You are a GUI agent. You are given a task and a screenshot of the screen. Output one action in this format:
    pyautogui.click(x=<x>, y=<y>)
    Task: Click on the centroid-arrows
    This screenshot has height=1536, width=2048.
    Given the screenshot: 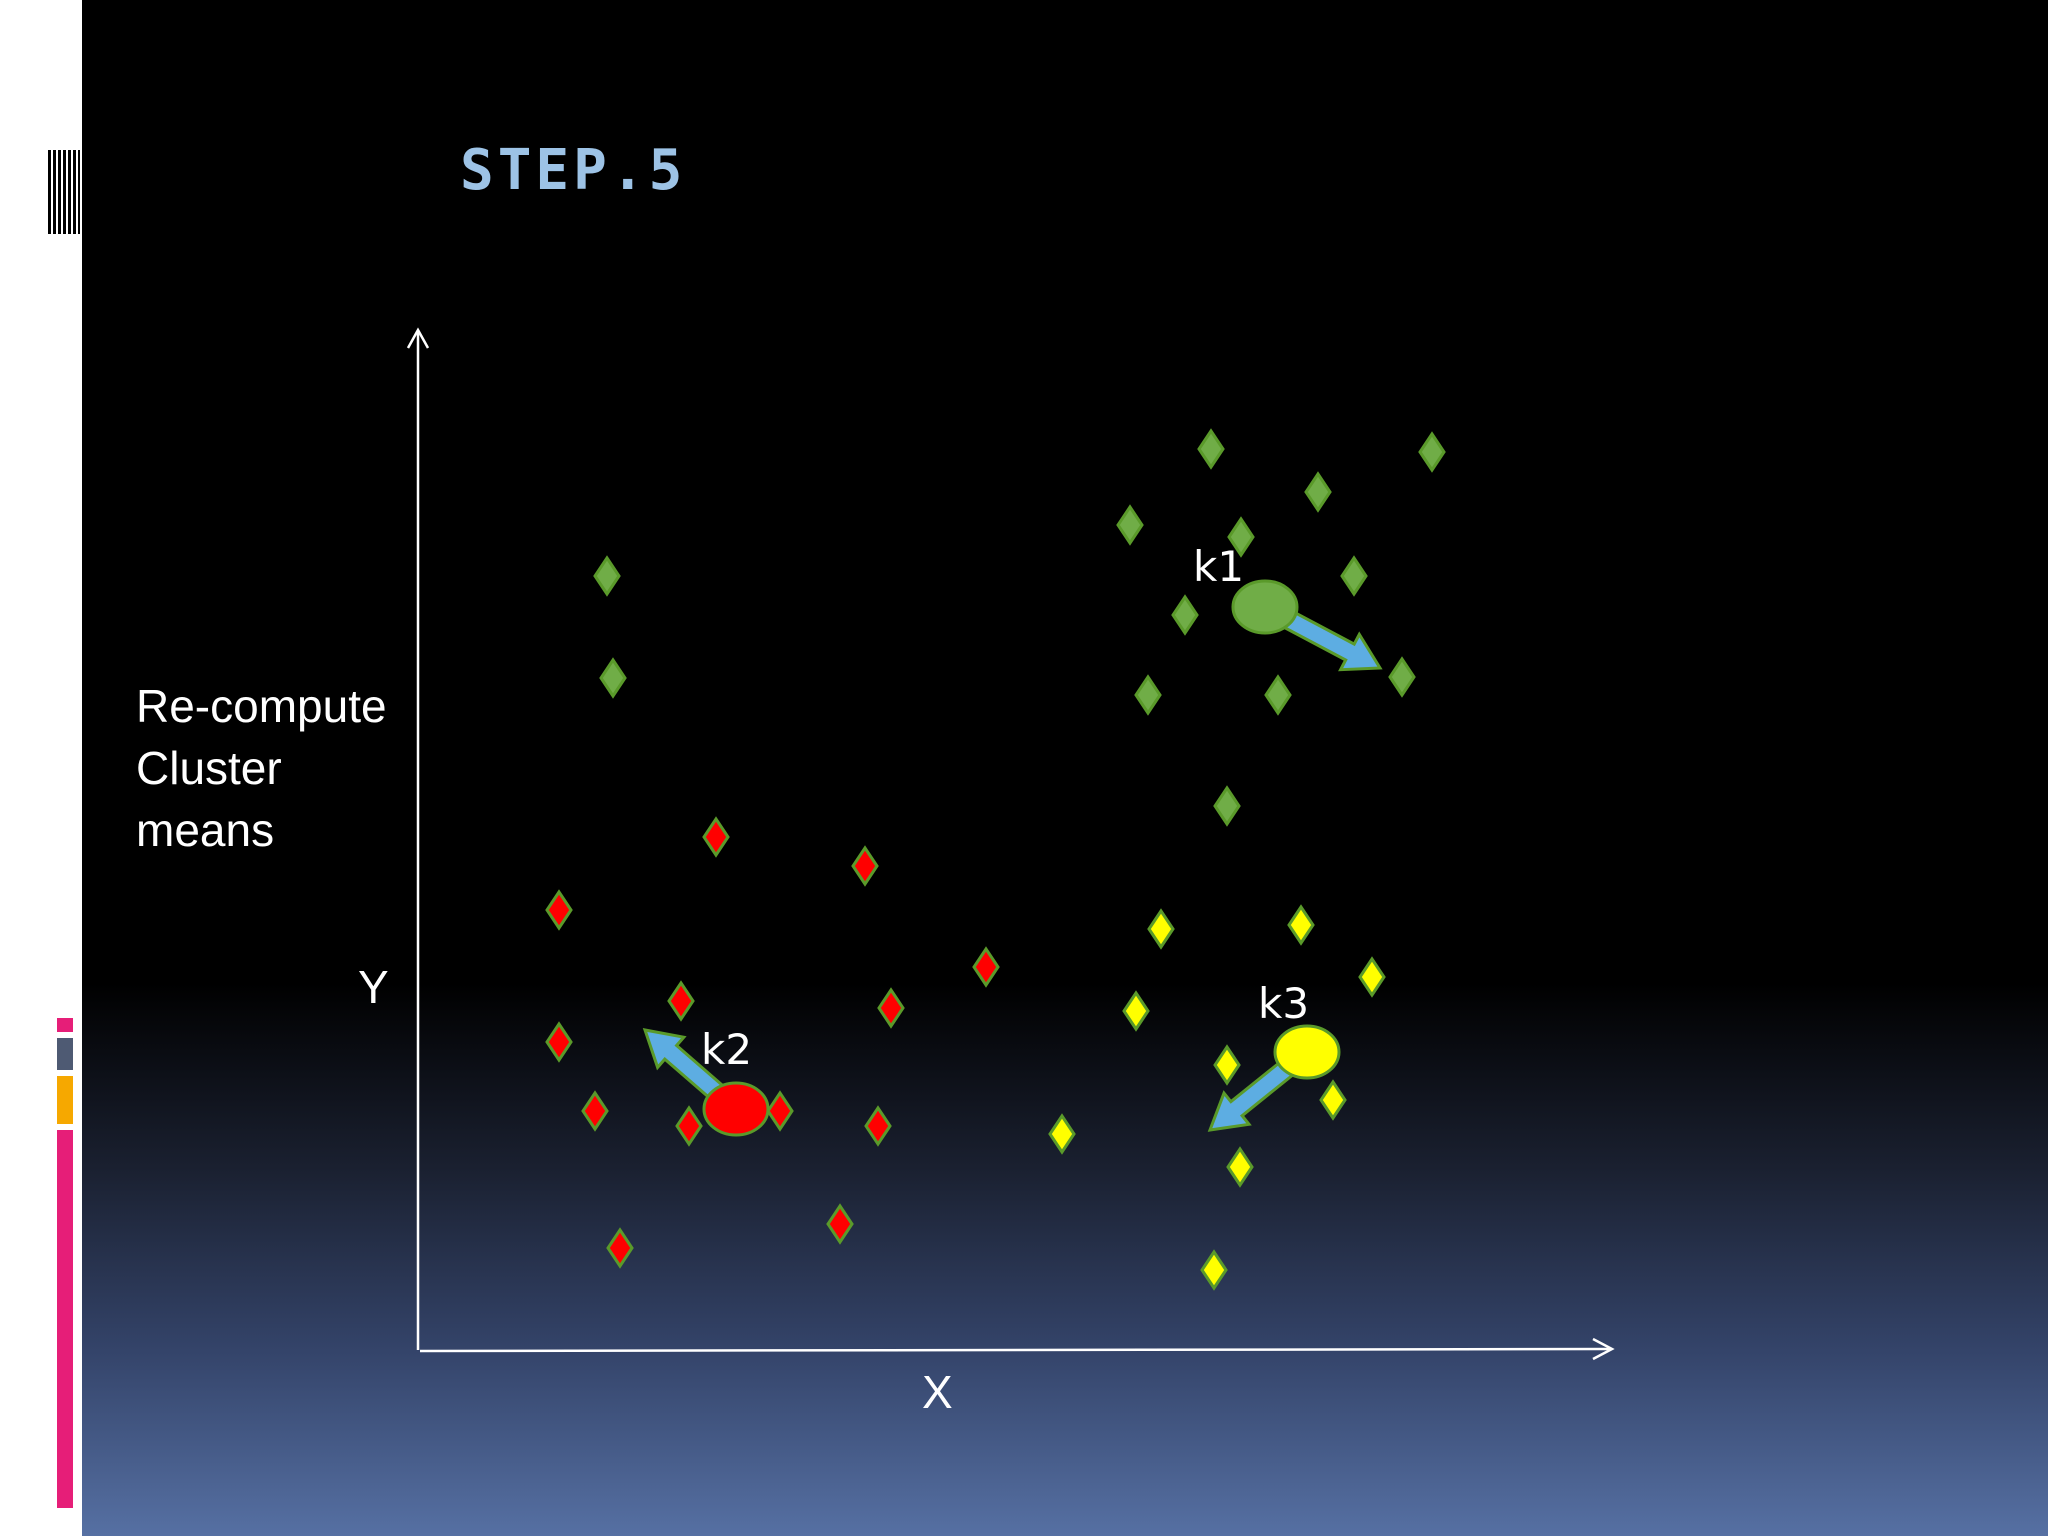 What is the action you would take?
    pyautogui.click(x=1012, y=864)
    